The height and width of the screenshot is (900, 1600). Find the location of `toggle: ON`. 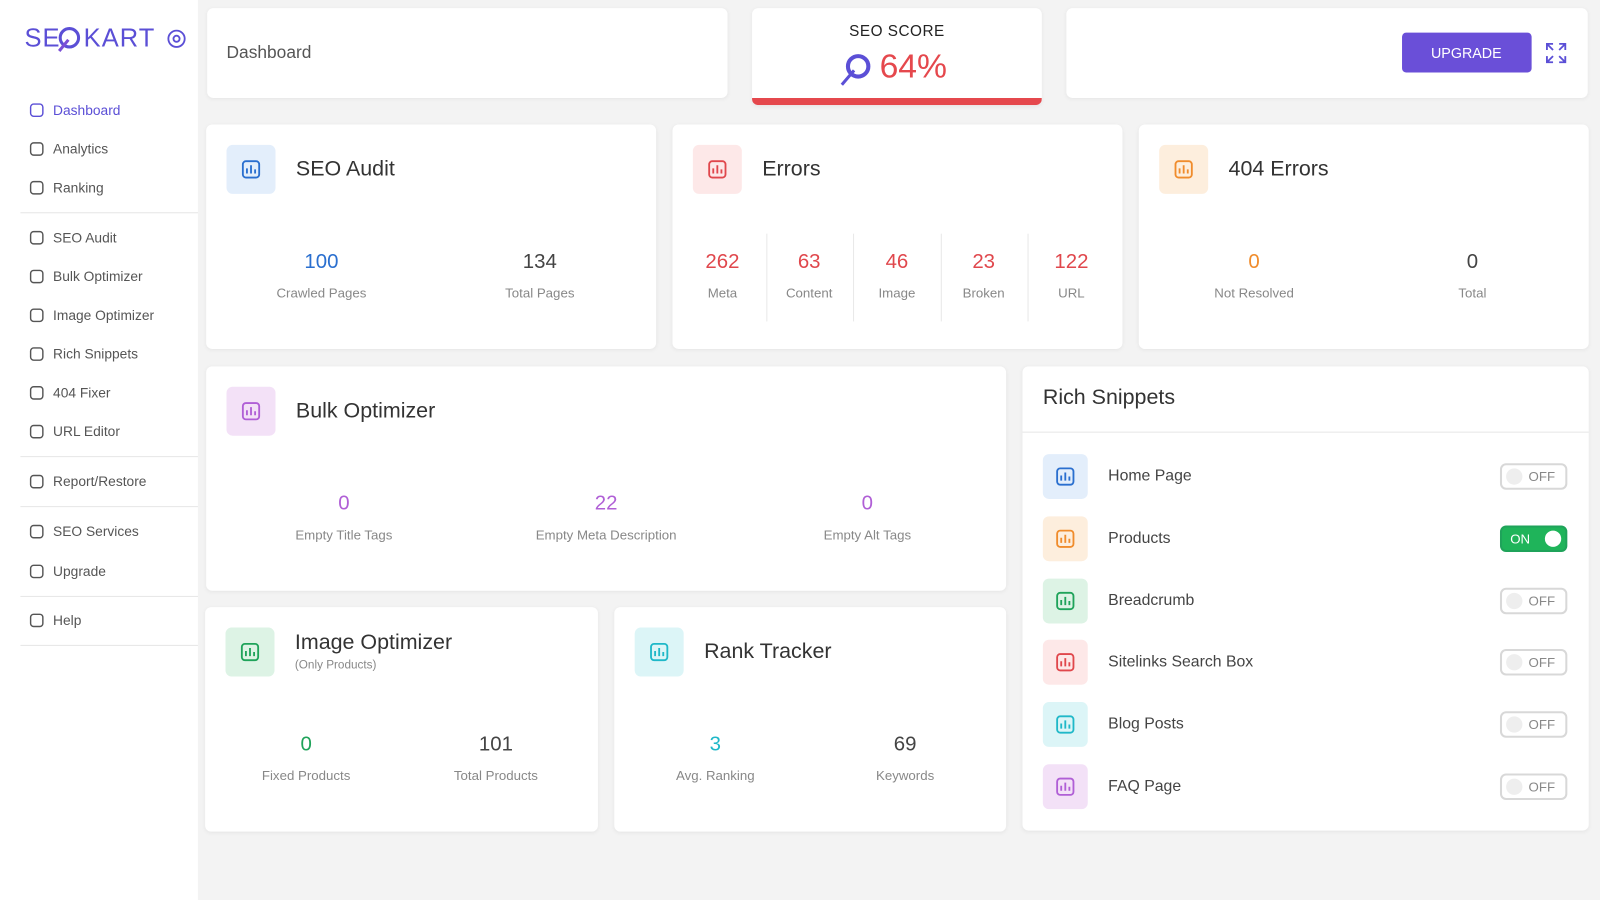

toggle: ON is located at coordinates (1533, 538).